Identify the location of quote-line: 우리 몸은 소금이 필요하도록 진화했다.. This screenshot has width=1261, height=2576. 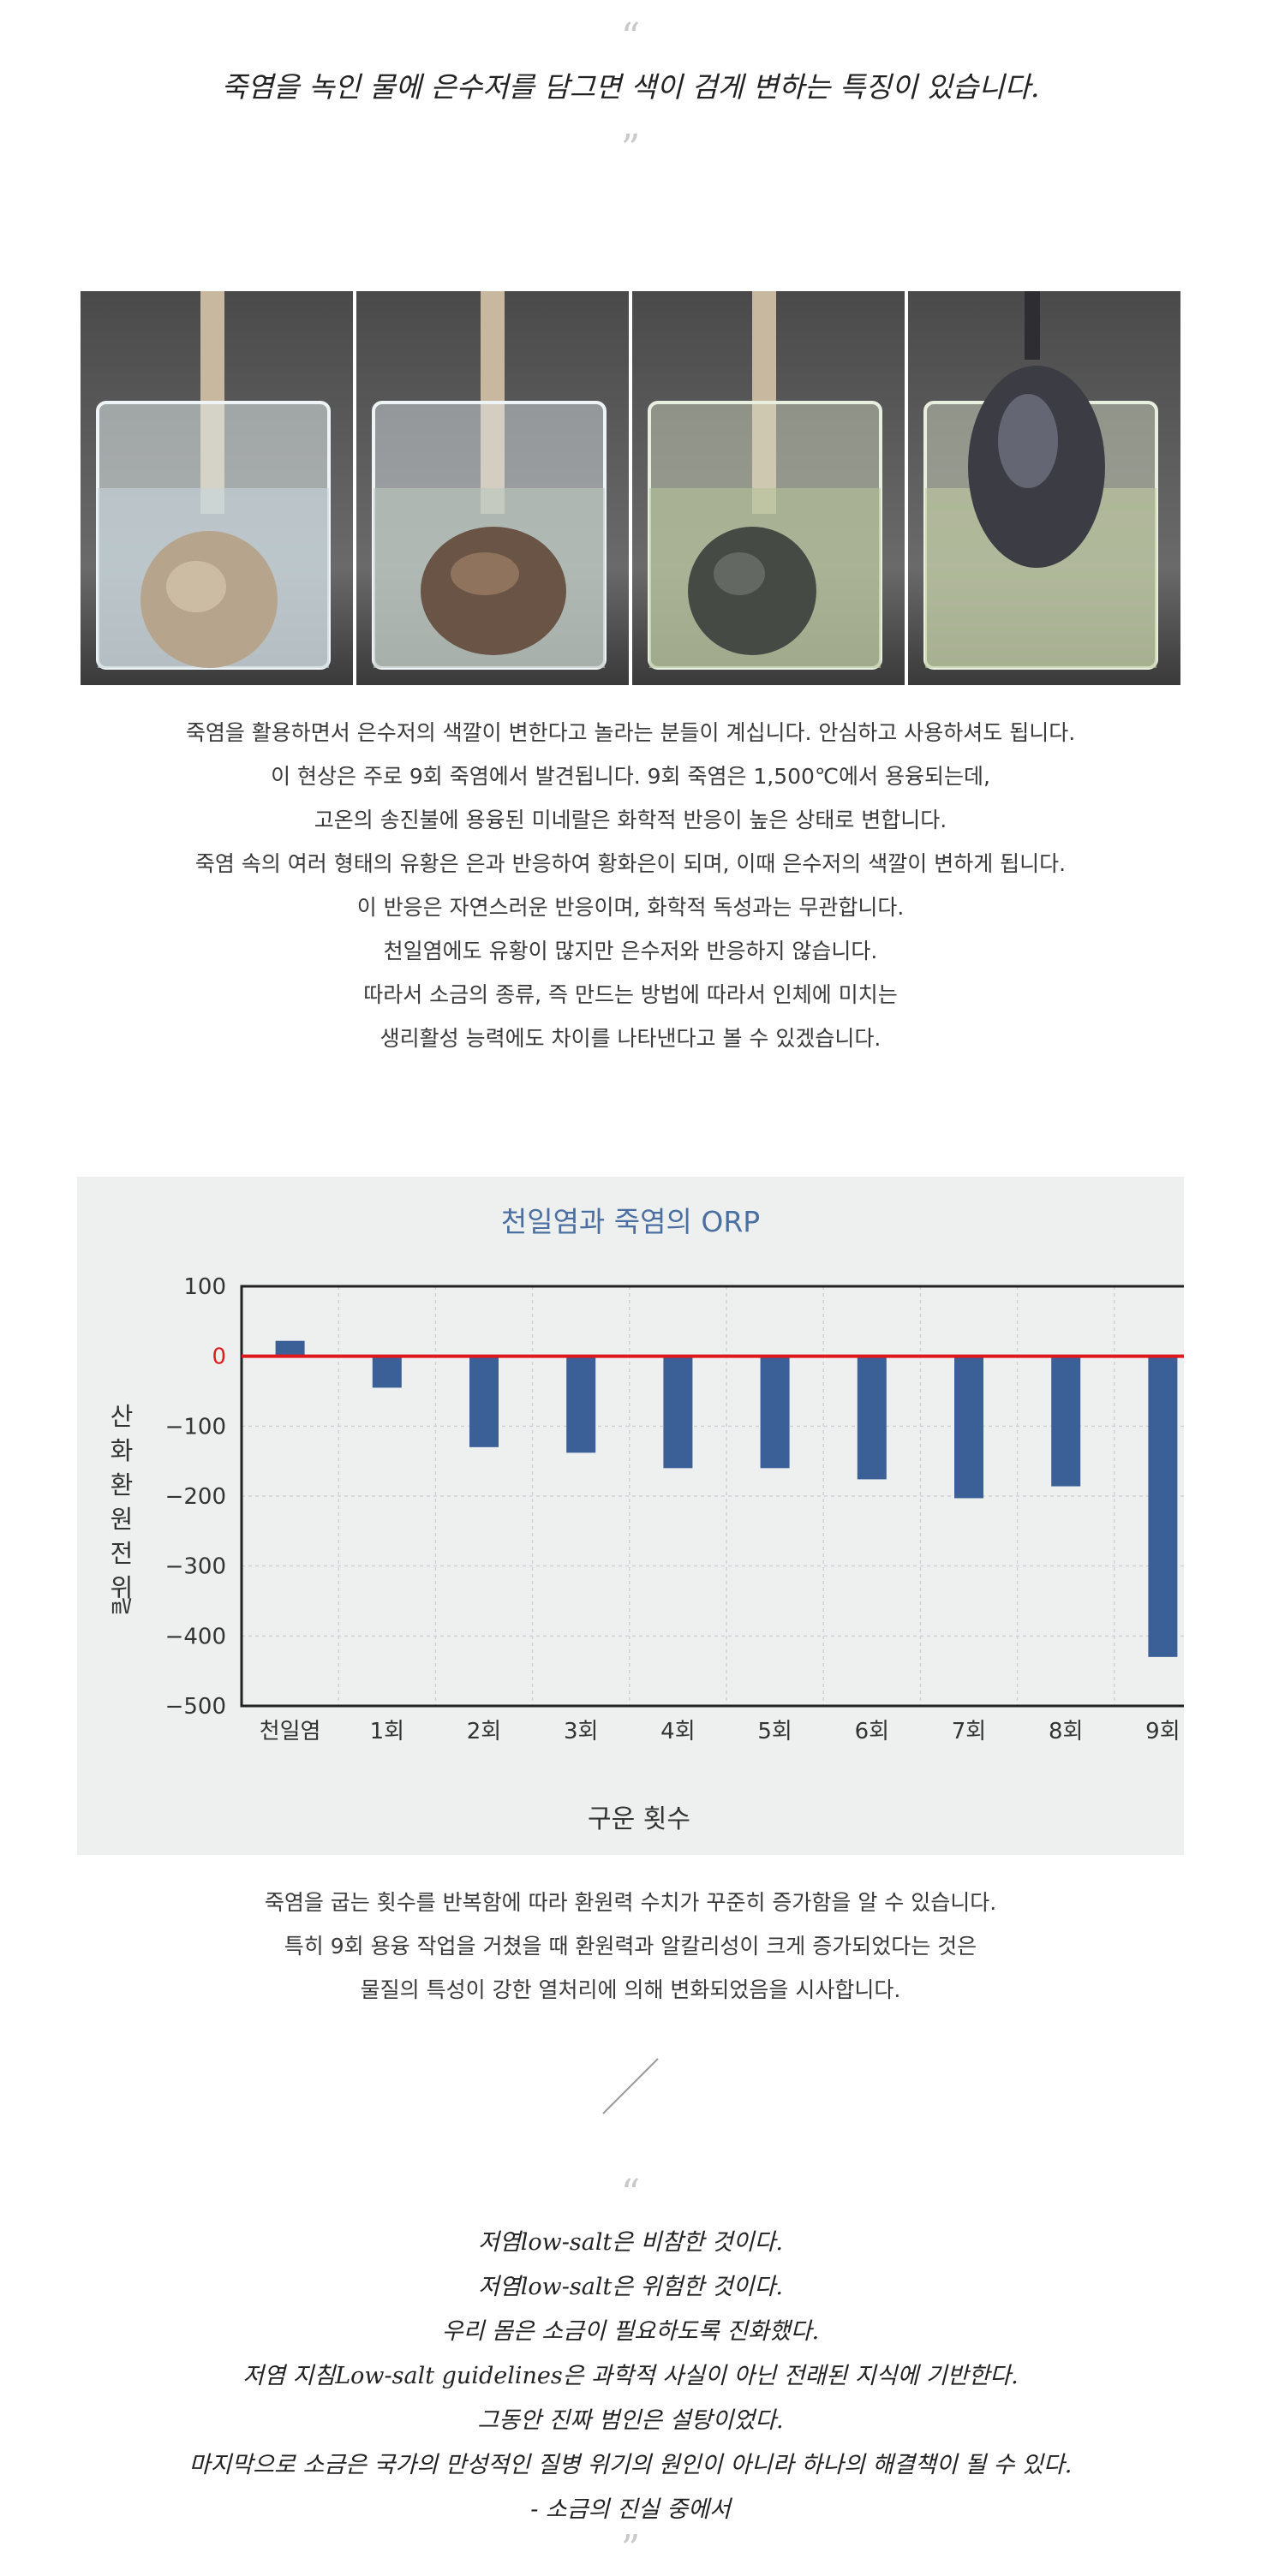
(630, 2331).